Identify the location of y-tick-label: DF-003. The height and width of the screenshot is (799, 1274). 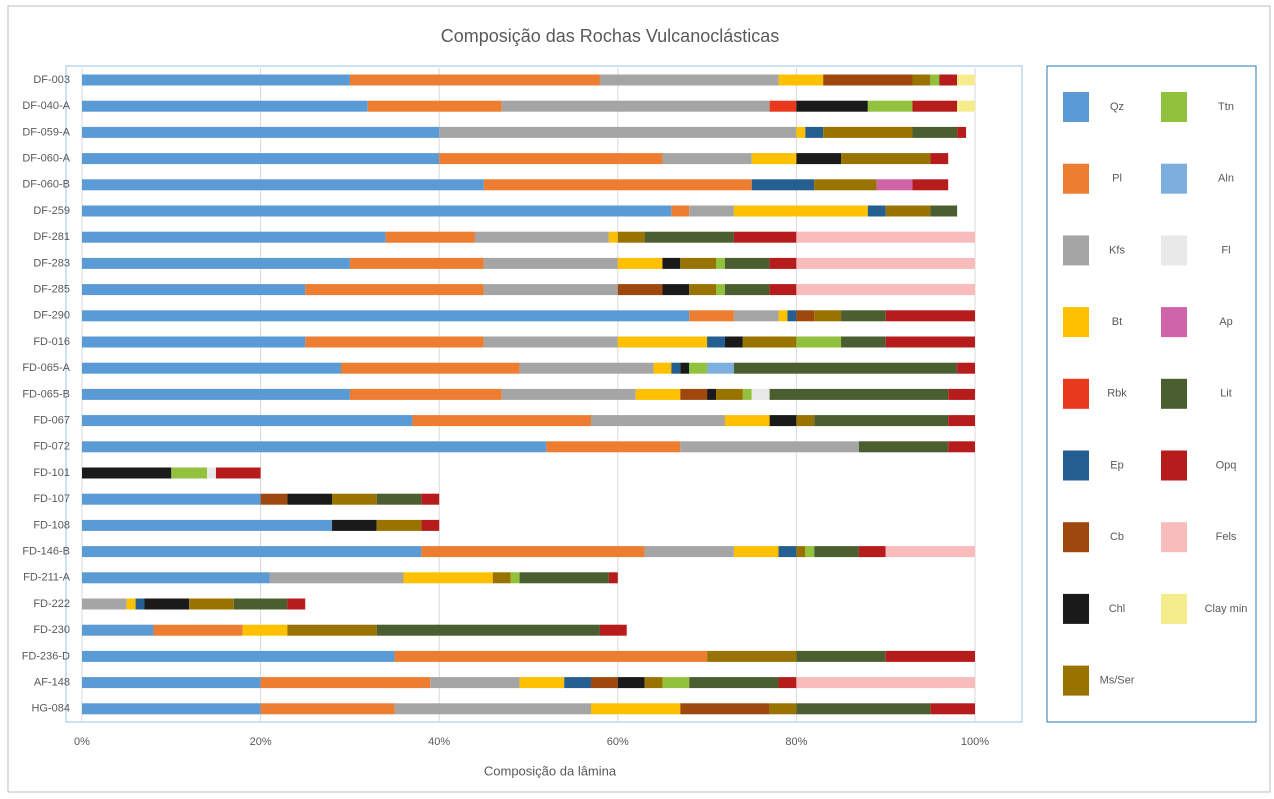
(51, 80).